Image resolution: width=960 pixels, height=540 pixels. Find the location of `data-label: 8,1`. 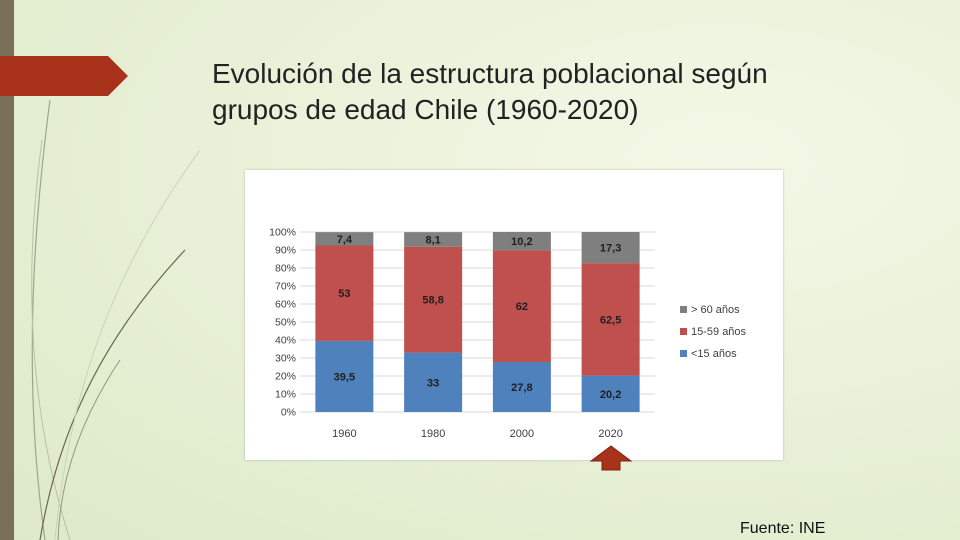

data-label: 8,1 is located at coordinates (432, 240).